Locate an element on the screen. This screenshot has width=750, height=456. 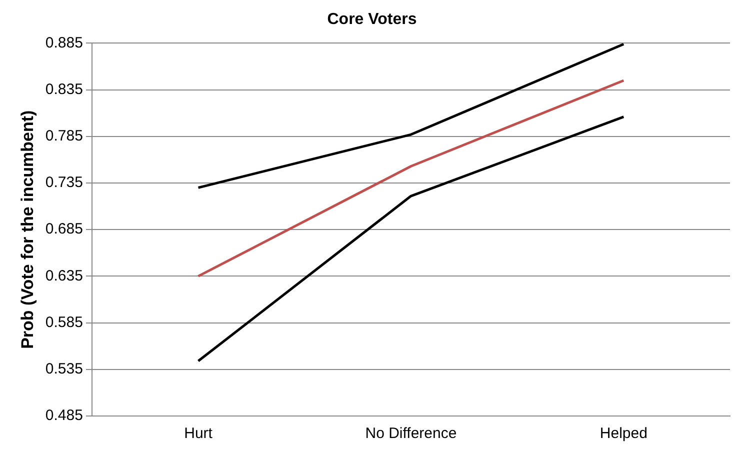
y-tick-label: 0.835 is located at coordinates (64, 89).